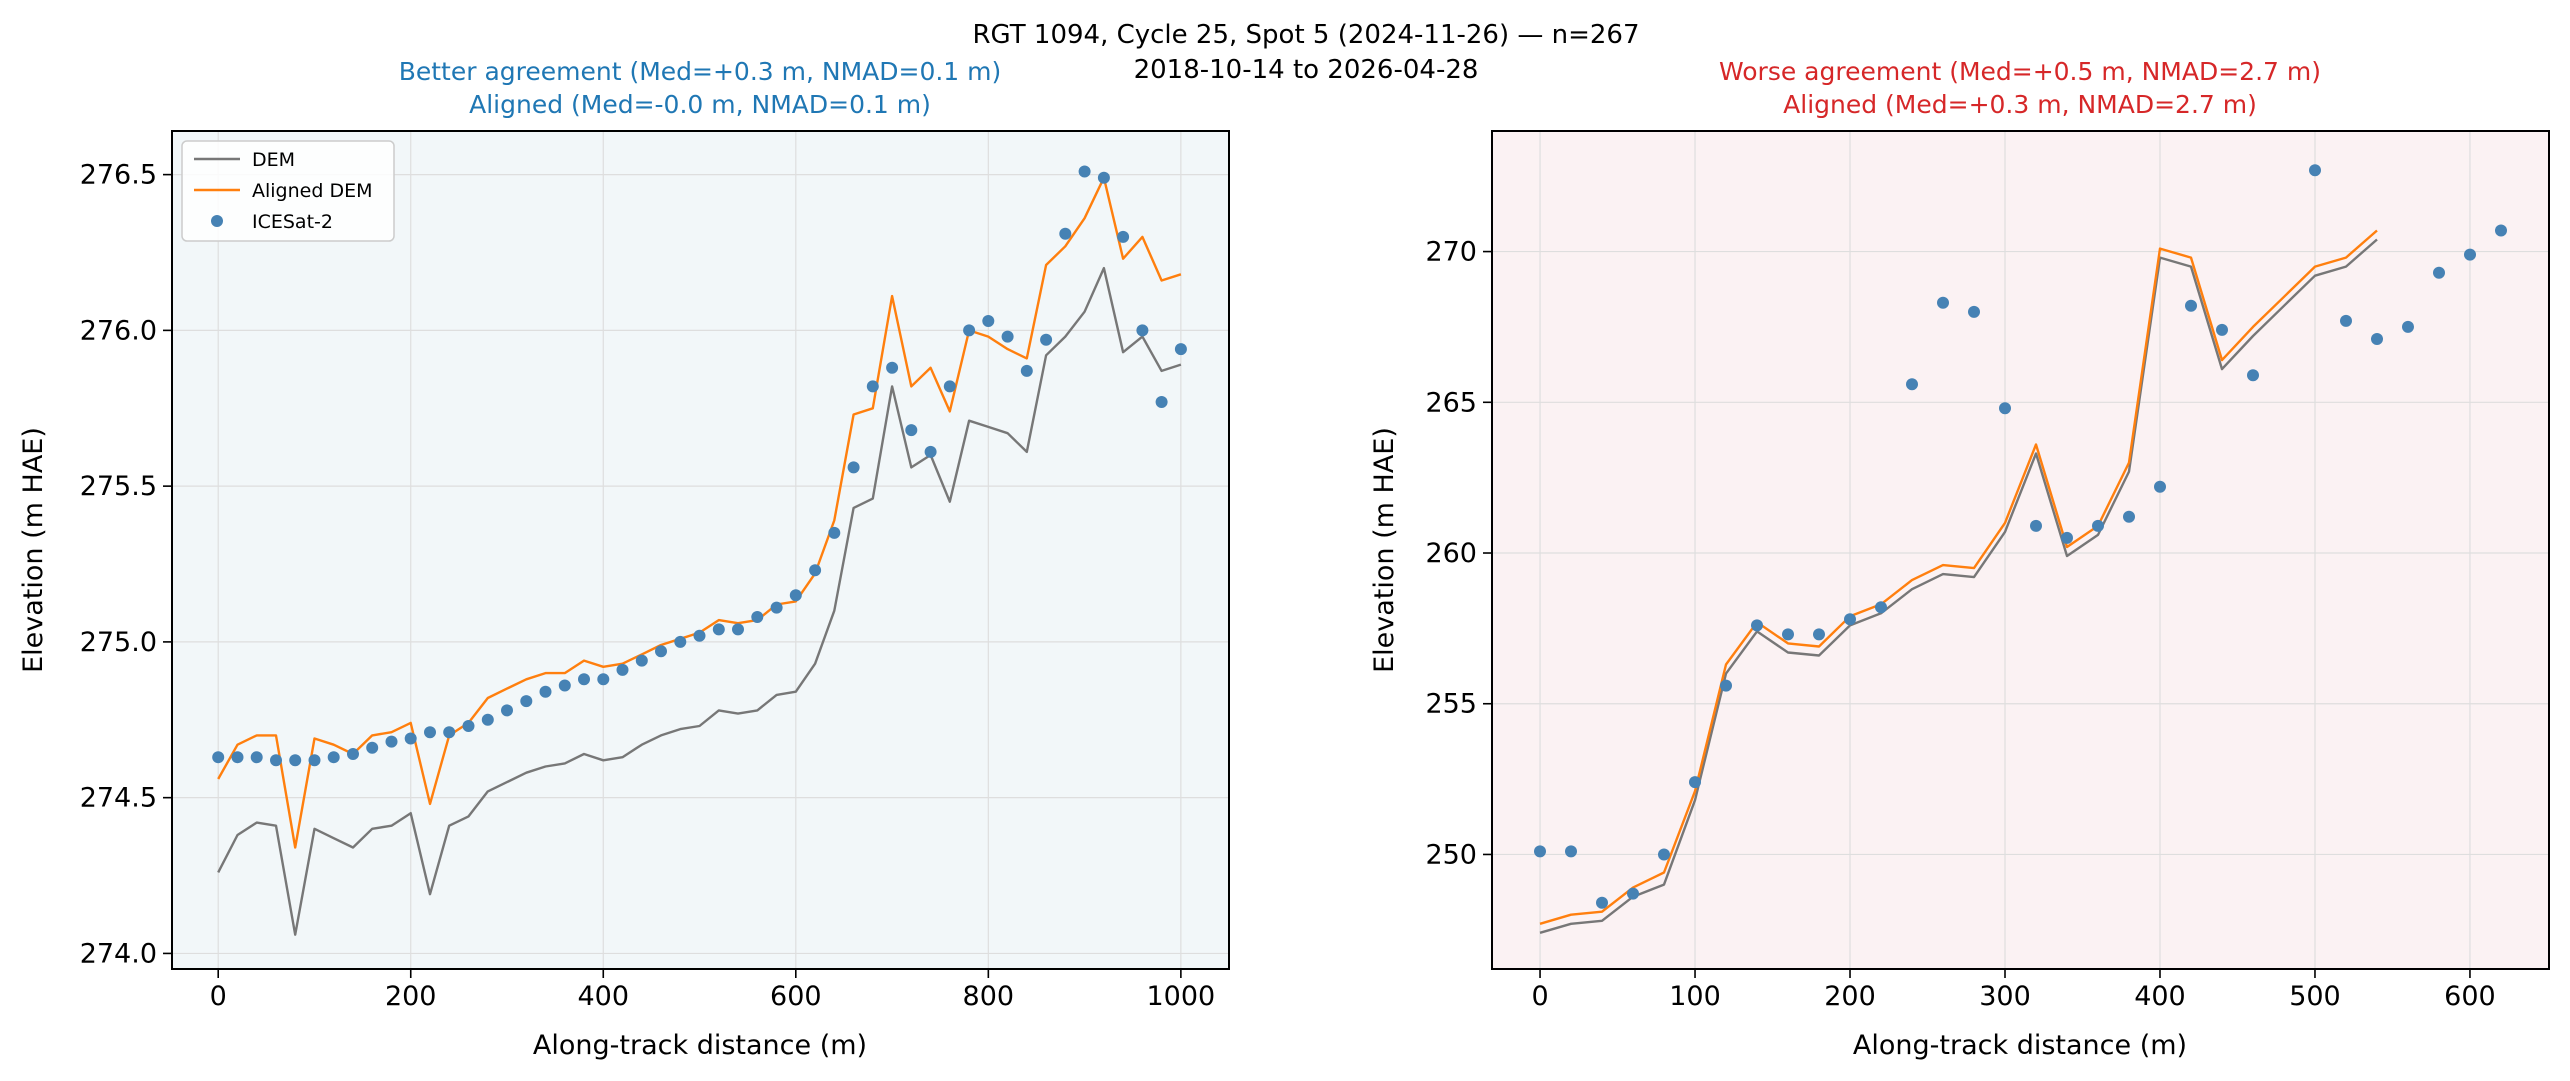 The image size is (2570, 1081). What do you see at coordinates (273, 160) in the screenshot?
I see `legend-dem-label: DEM` at bounding box center [273, 160].